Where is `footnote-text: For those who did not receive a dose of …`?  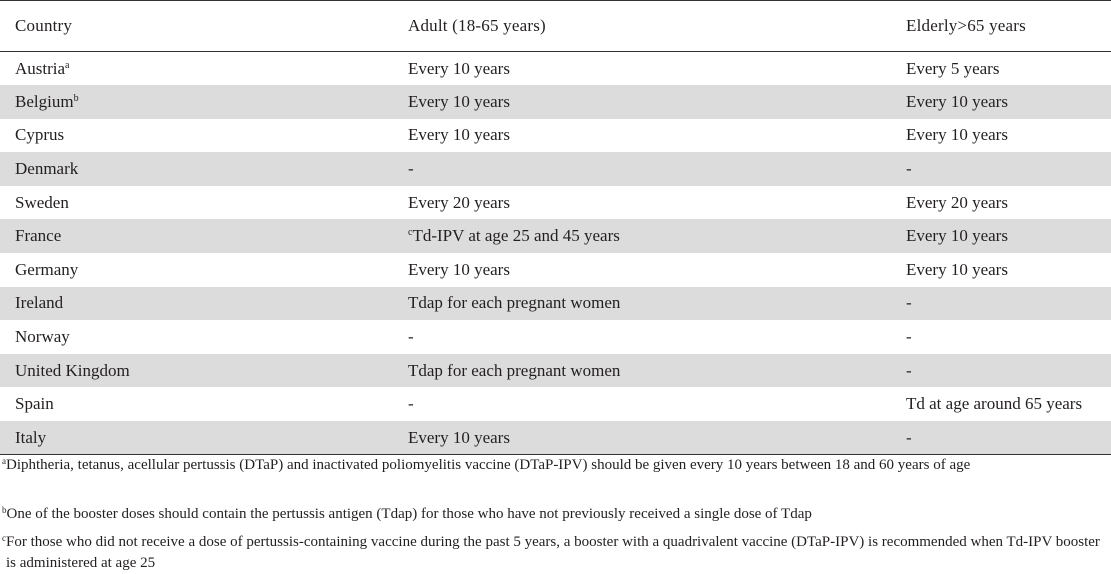 footnote-text: For those who did not receive a dose of … is located at coordinates (553, 552).